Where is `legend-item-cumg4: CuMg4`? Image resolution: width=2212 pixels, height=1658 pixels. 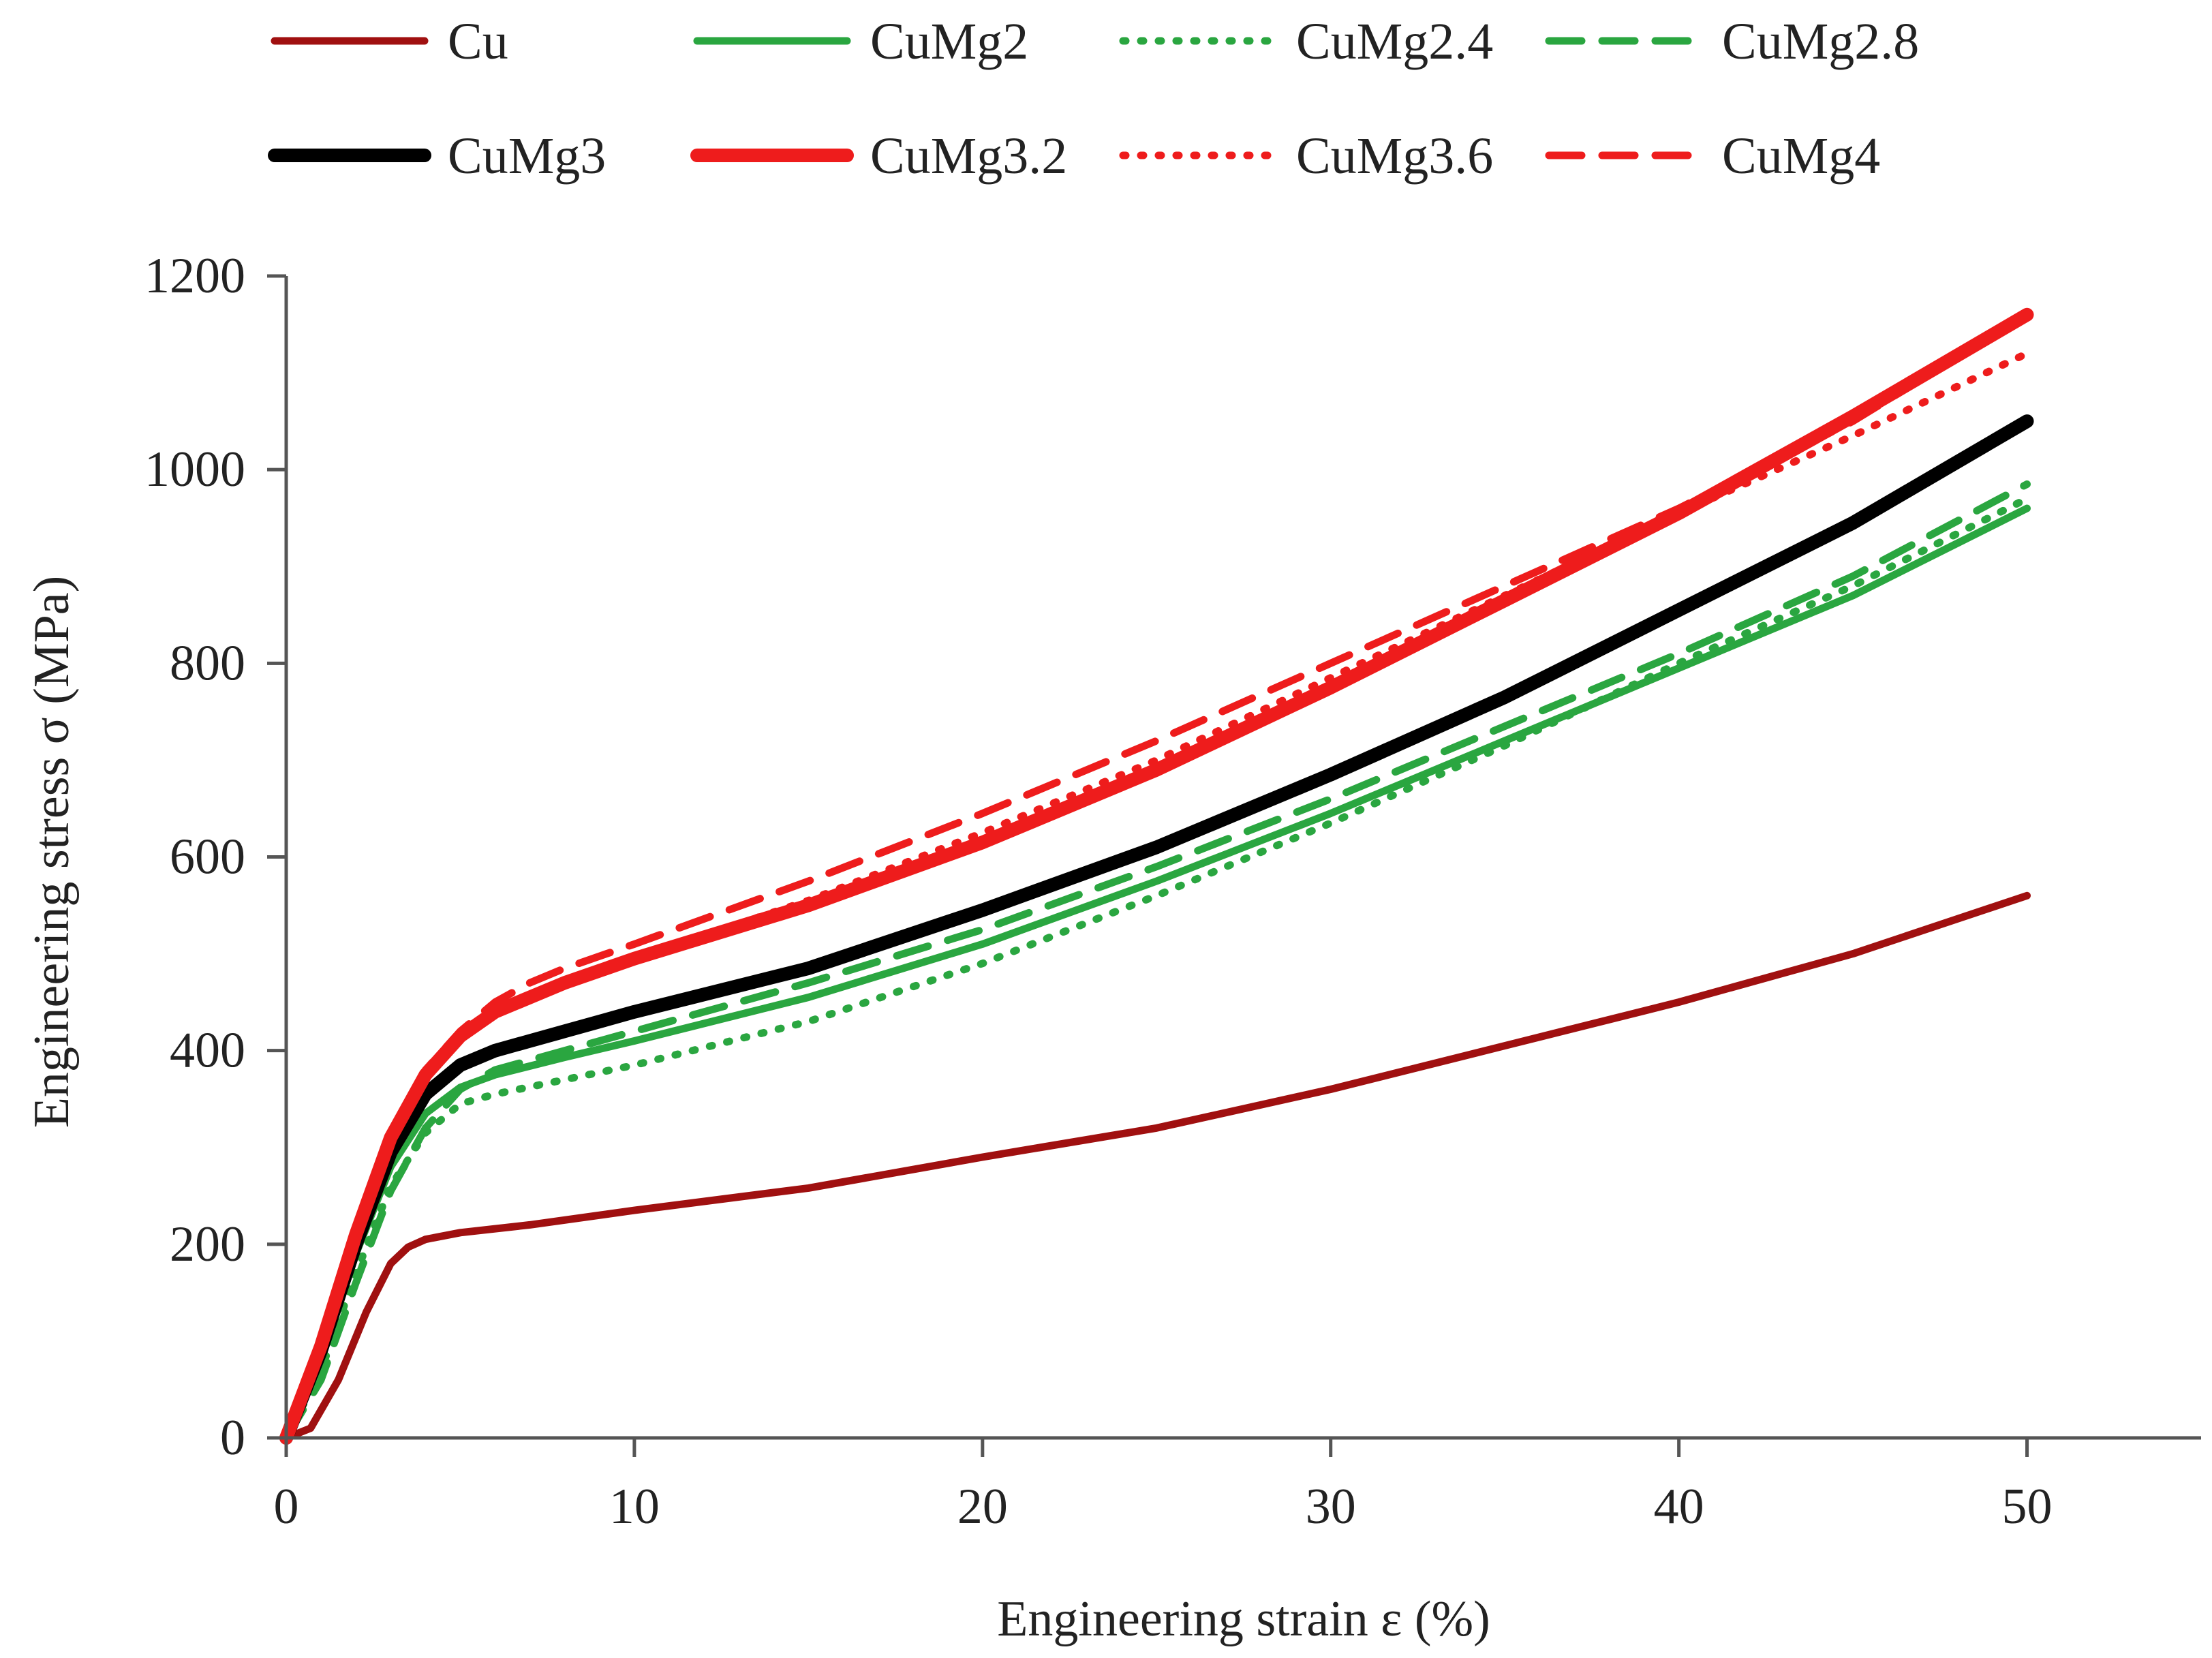
legend-item-cumg4: CuMg4 is located at coordinates (1712, 156).